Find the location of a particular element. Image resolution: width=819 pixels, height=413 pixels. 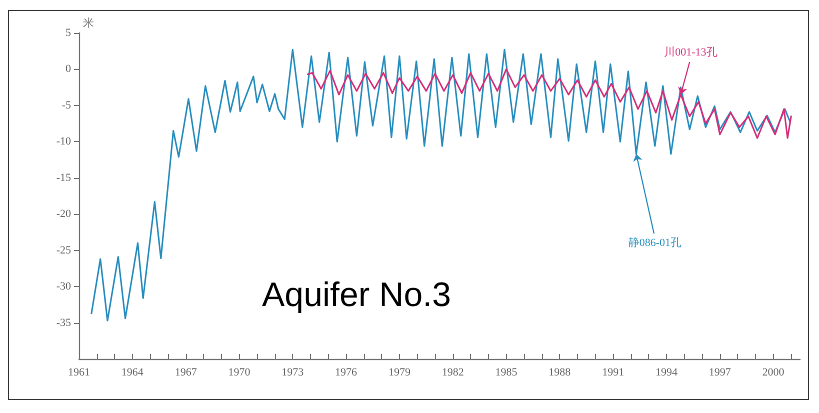

x-tick-label: 1973 is located at coordinates (293, 372).